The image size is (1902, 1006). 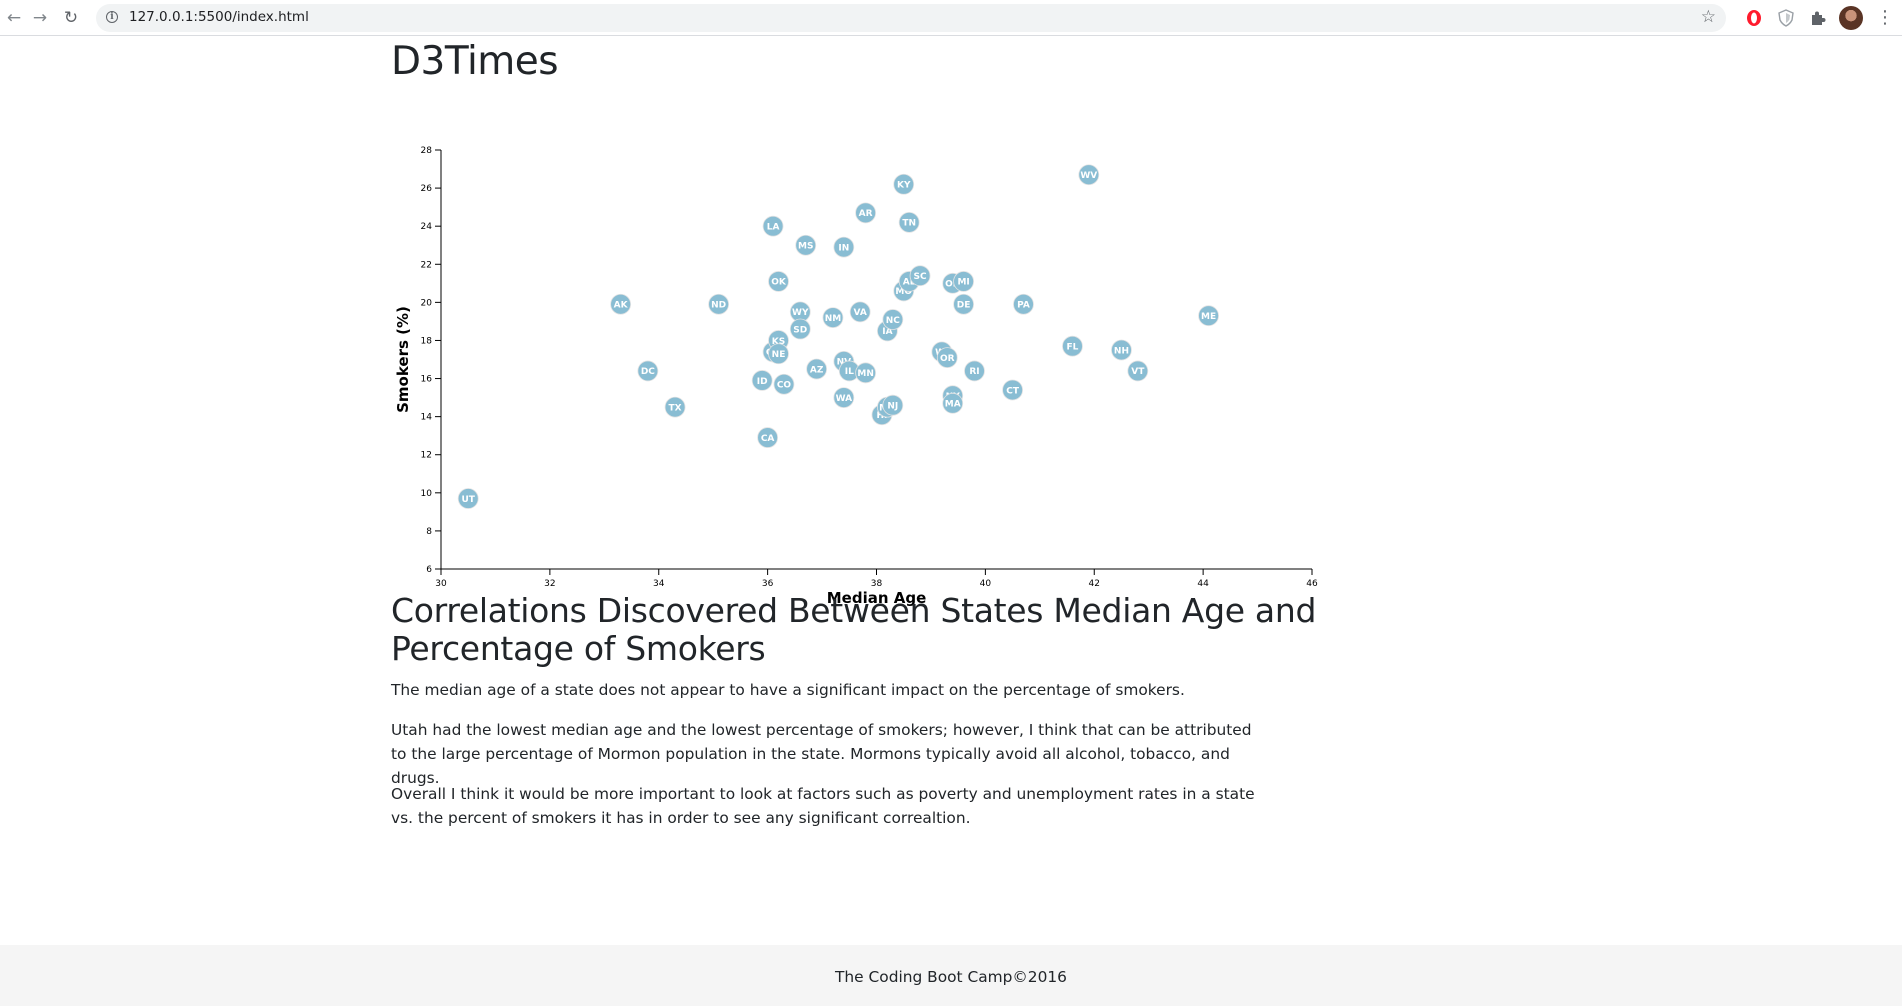 I want to click on arrow-back-icon: ←, so click(x=14, y=18).